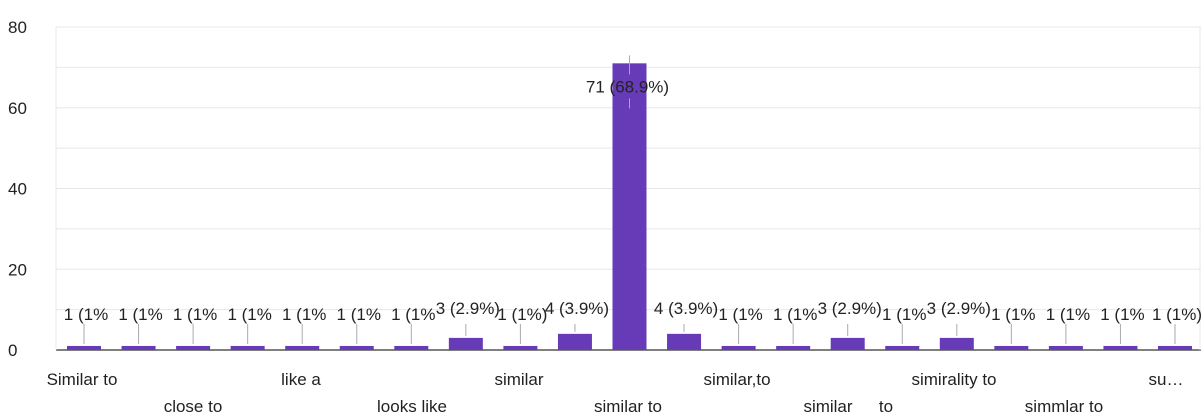 This screenshot has height=416, width=1203. What do you see at coordinates (12, 350) in the screenshot?
I see `y-tick-label: 0` at bounding box center [12, 350].